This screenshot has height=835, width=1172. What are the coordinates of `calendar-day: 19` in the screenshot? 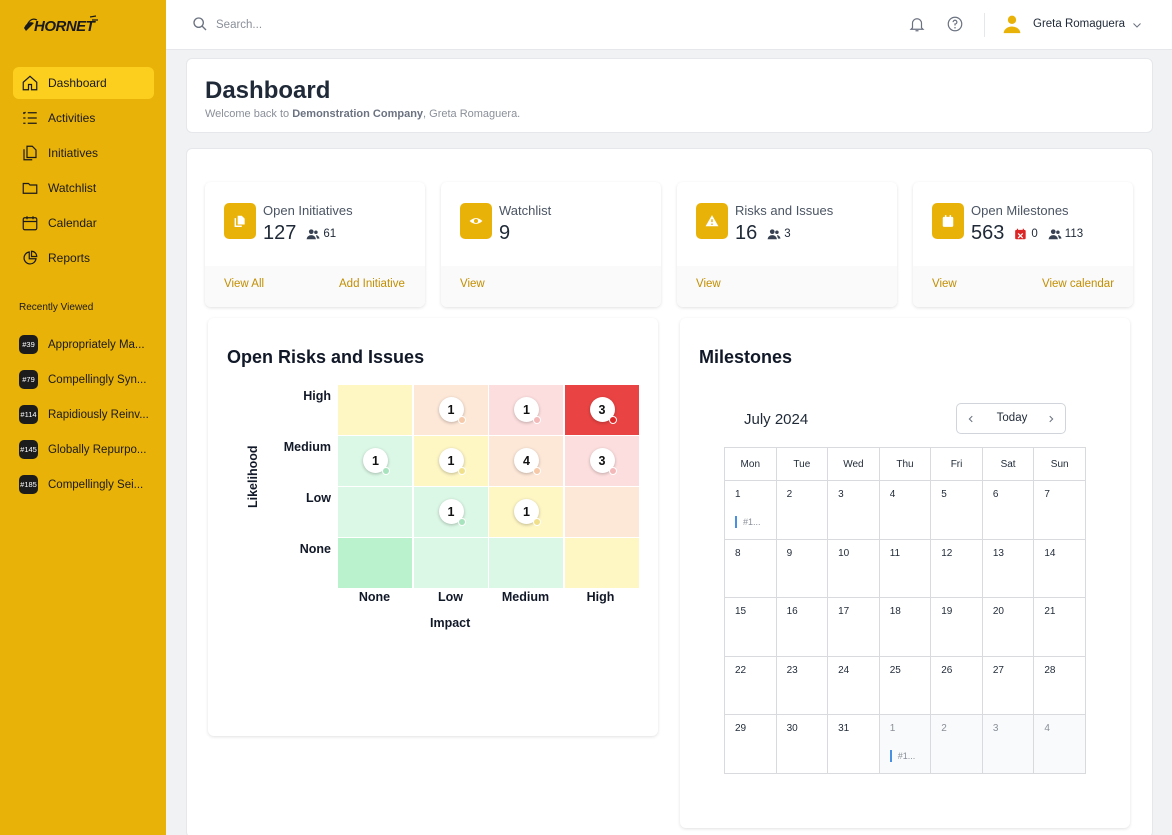 It's located at (956, 627).